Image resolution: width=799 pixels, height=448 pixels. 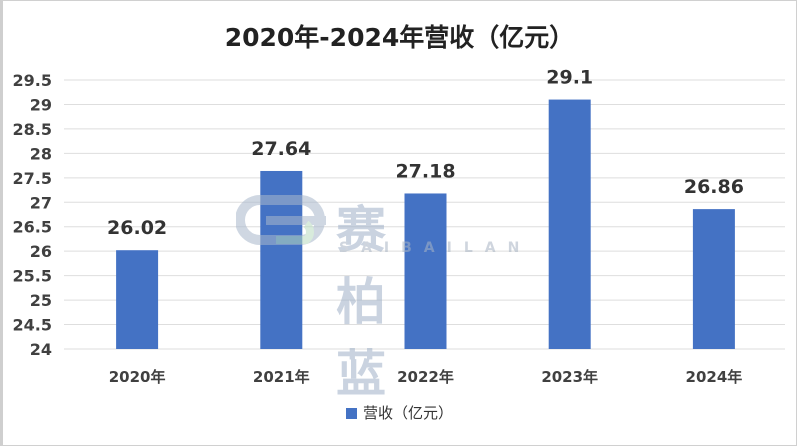 What do you see at coordinates (41, 300) in the screenshot?
I see `y-tick-label: 25` at bounding box center [41, 300].